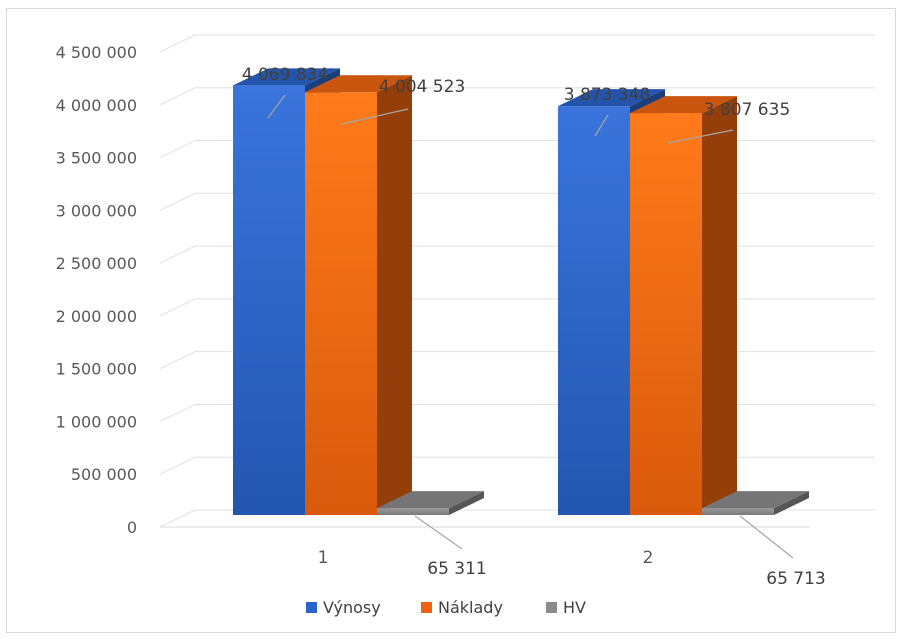 Image resolution: width=904 pixels, height=639 pixels. What do you see at coordinates (574, 607) in the screenshot?
I see `legend-label: HV` at bounding box center [574, 607].